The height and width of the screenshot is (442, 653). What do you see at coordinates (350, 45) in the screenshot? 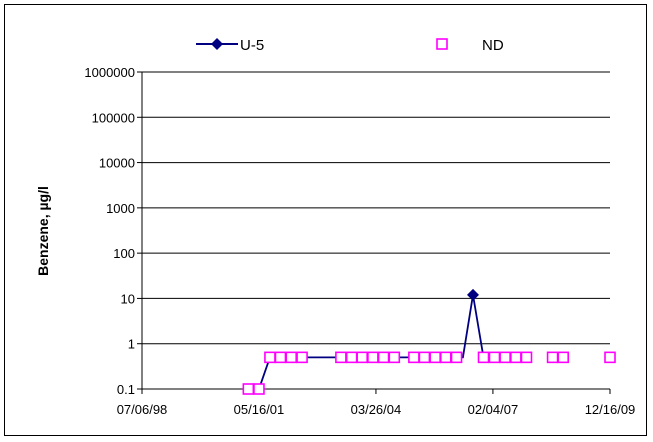
I see `legend: U-5 ND` at bounding box center [350, 45].